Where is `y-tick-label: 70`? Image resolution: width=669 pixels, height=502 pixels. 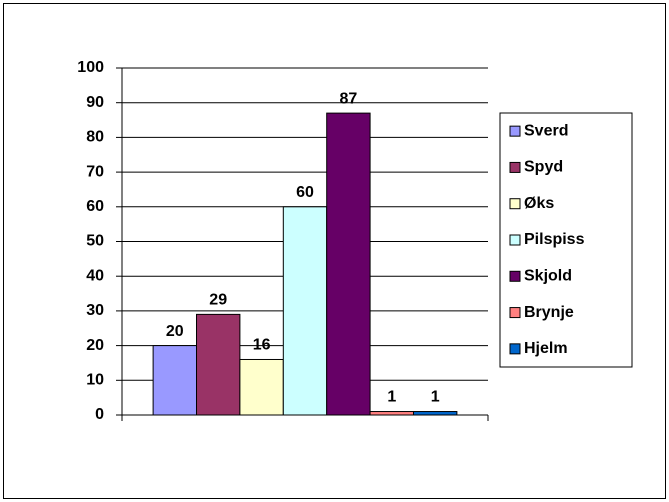 y-tick-label: 70 is located at coordinates (95, 171).